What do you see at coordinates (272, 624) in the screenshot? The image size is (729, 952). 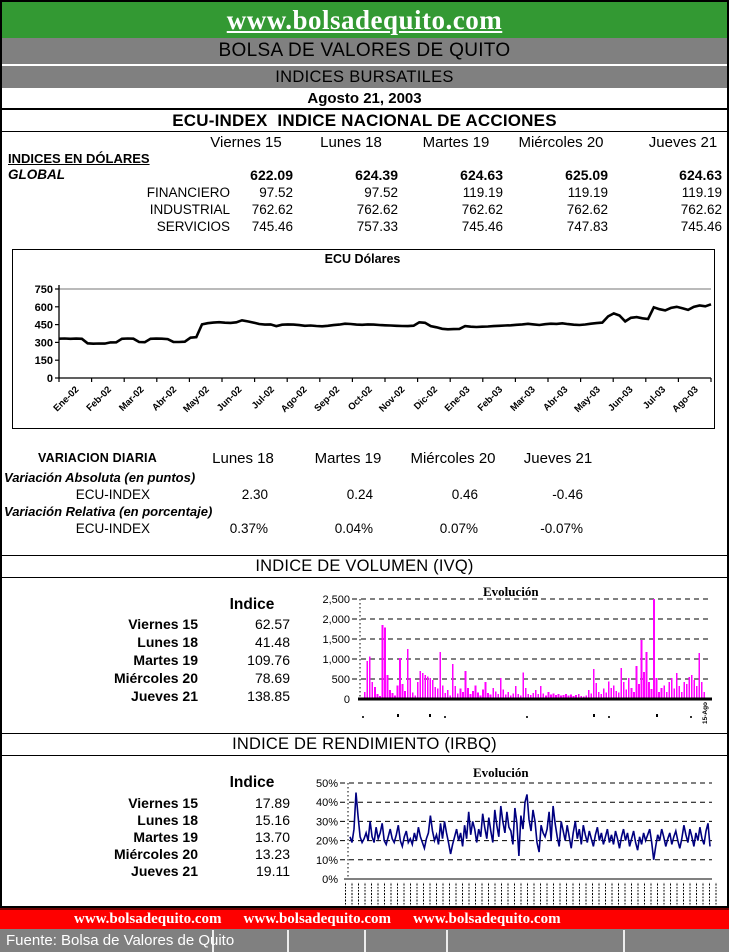 I see `index-value: 62.57` at bounding box center [272, 624].